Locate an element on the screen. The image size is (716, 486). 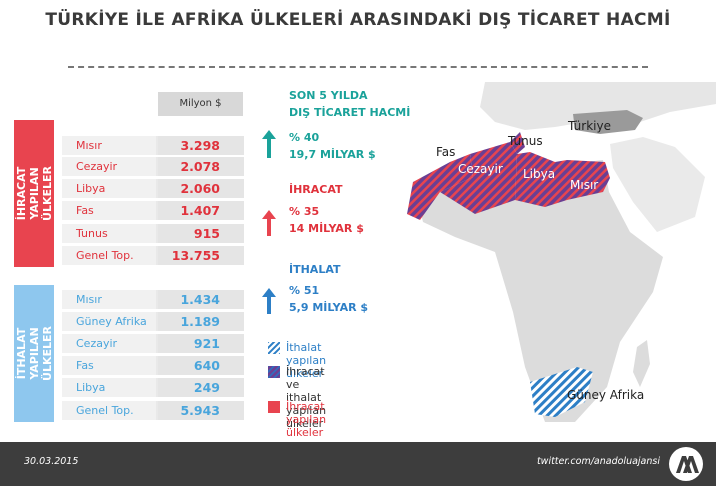
south-africa-shape is located at coordinates (561, 392).